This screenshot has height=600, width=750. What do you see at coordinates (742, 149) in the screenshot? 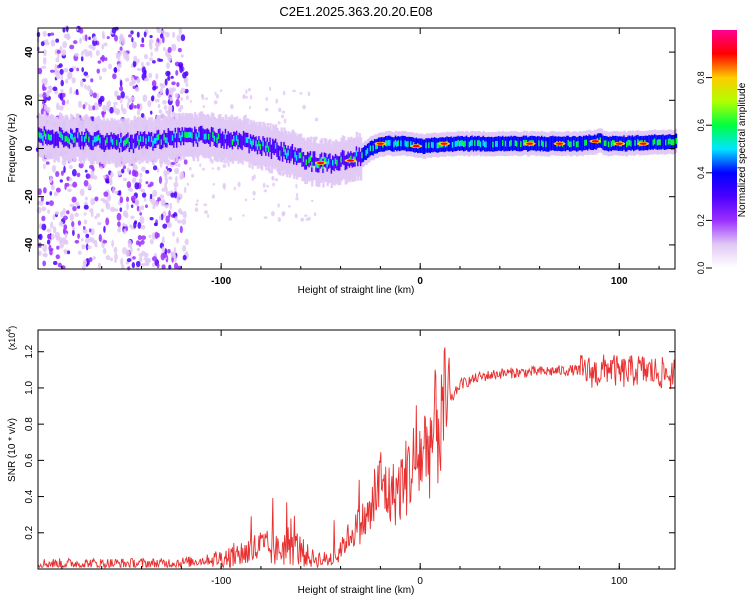
I see `colorbar-label: Normalized spectral amplitude` at bounding box center [742, 149].